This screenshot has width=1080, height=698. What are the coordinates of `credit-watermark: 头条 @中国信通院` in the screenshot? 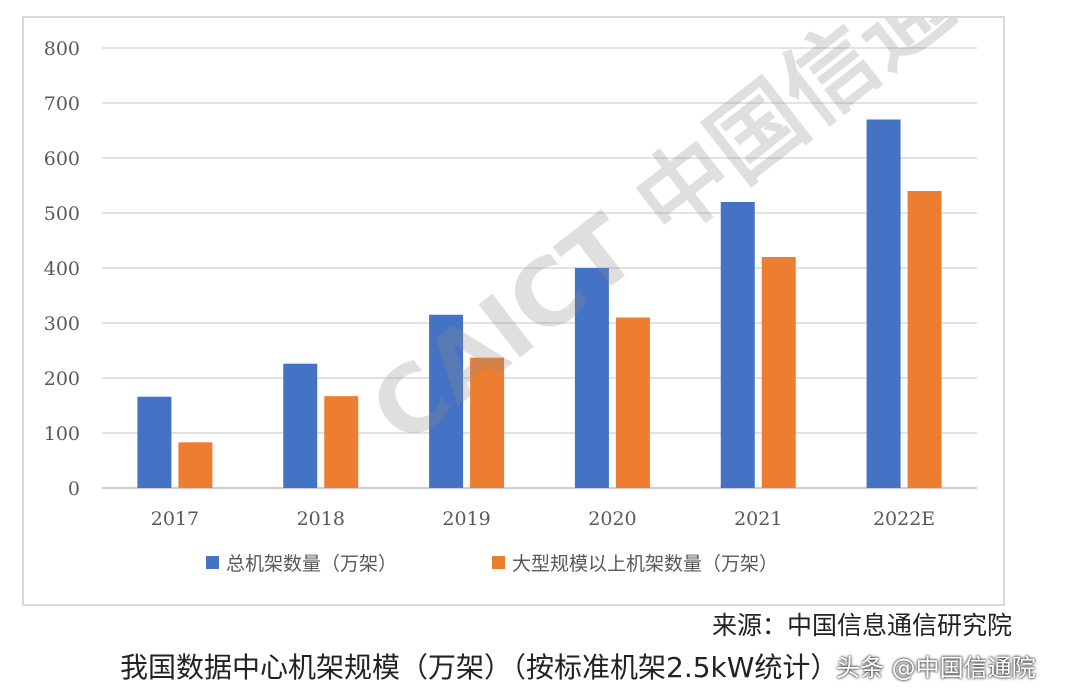 It's located at (936, 668).